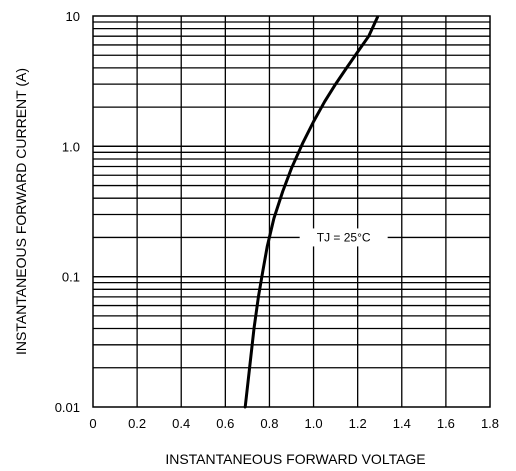  What do you see at coordinates (92, 423) in the screenshot?
I see `x-tick-label: 0` at bounding box center [92, 423].